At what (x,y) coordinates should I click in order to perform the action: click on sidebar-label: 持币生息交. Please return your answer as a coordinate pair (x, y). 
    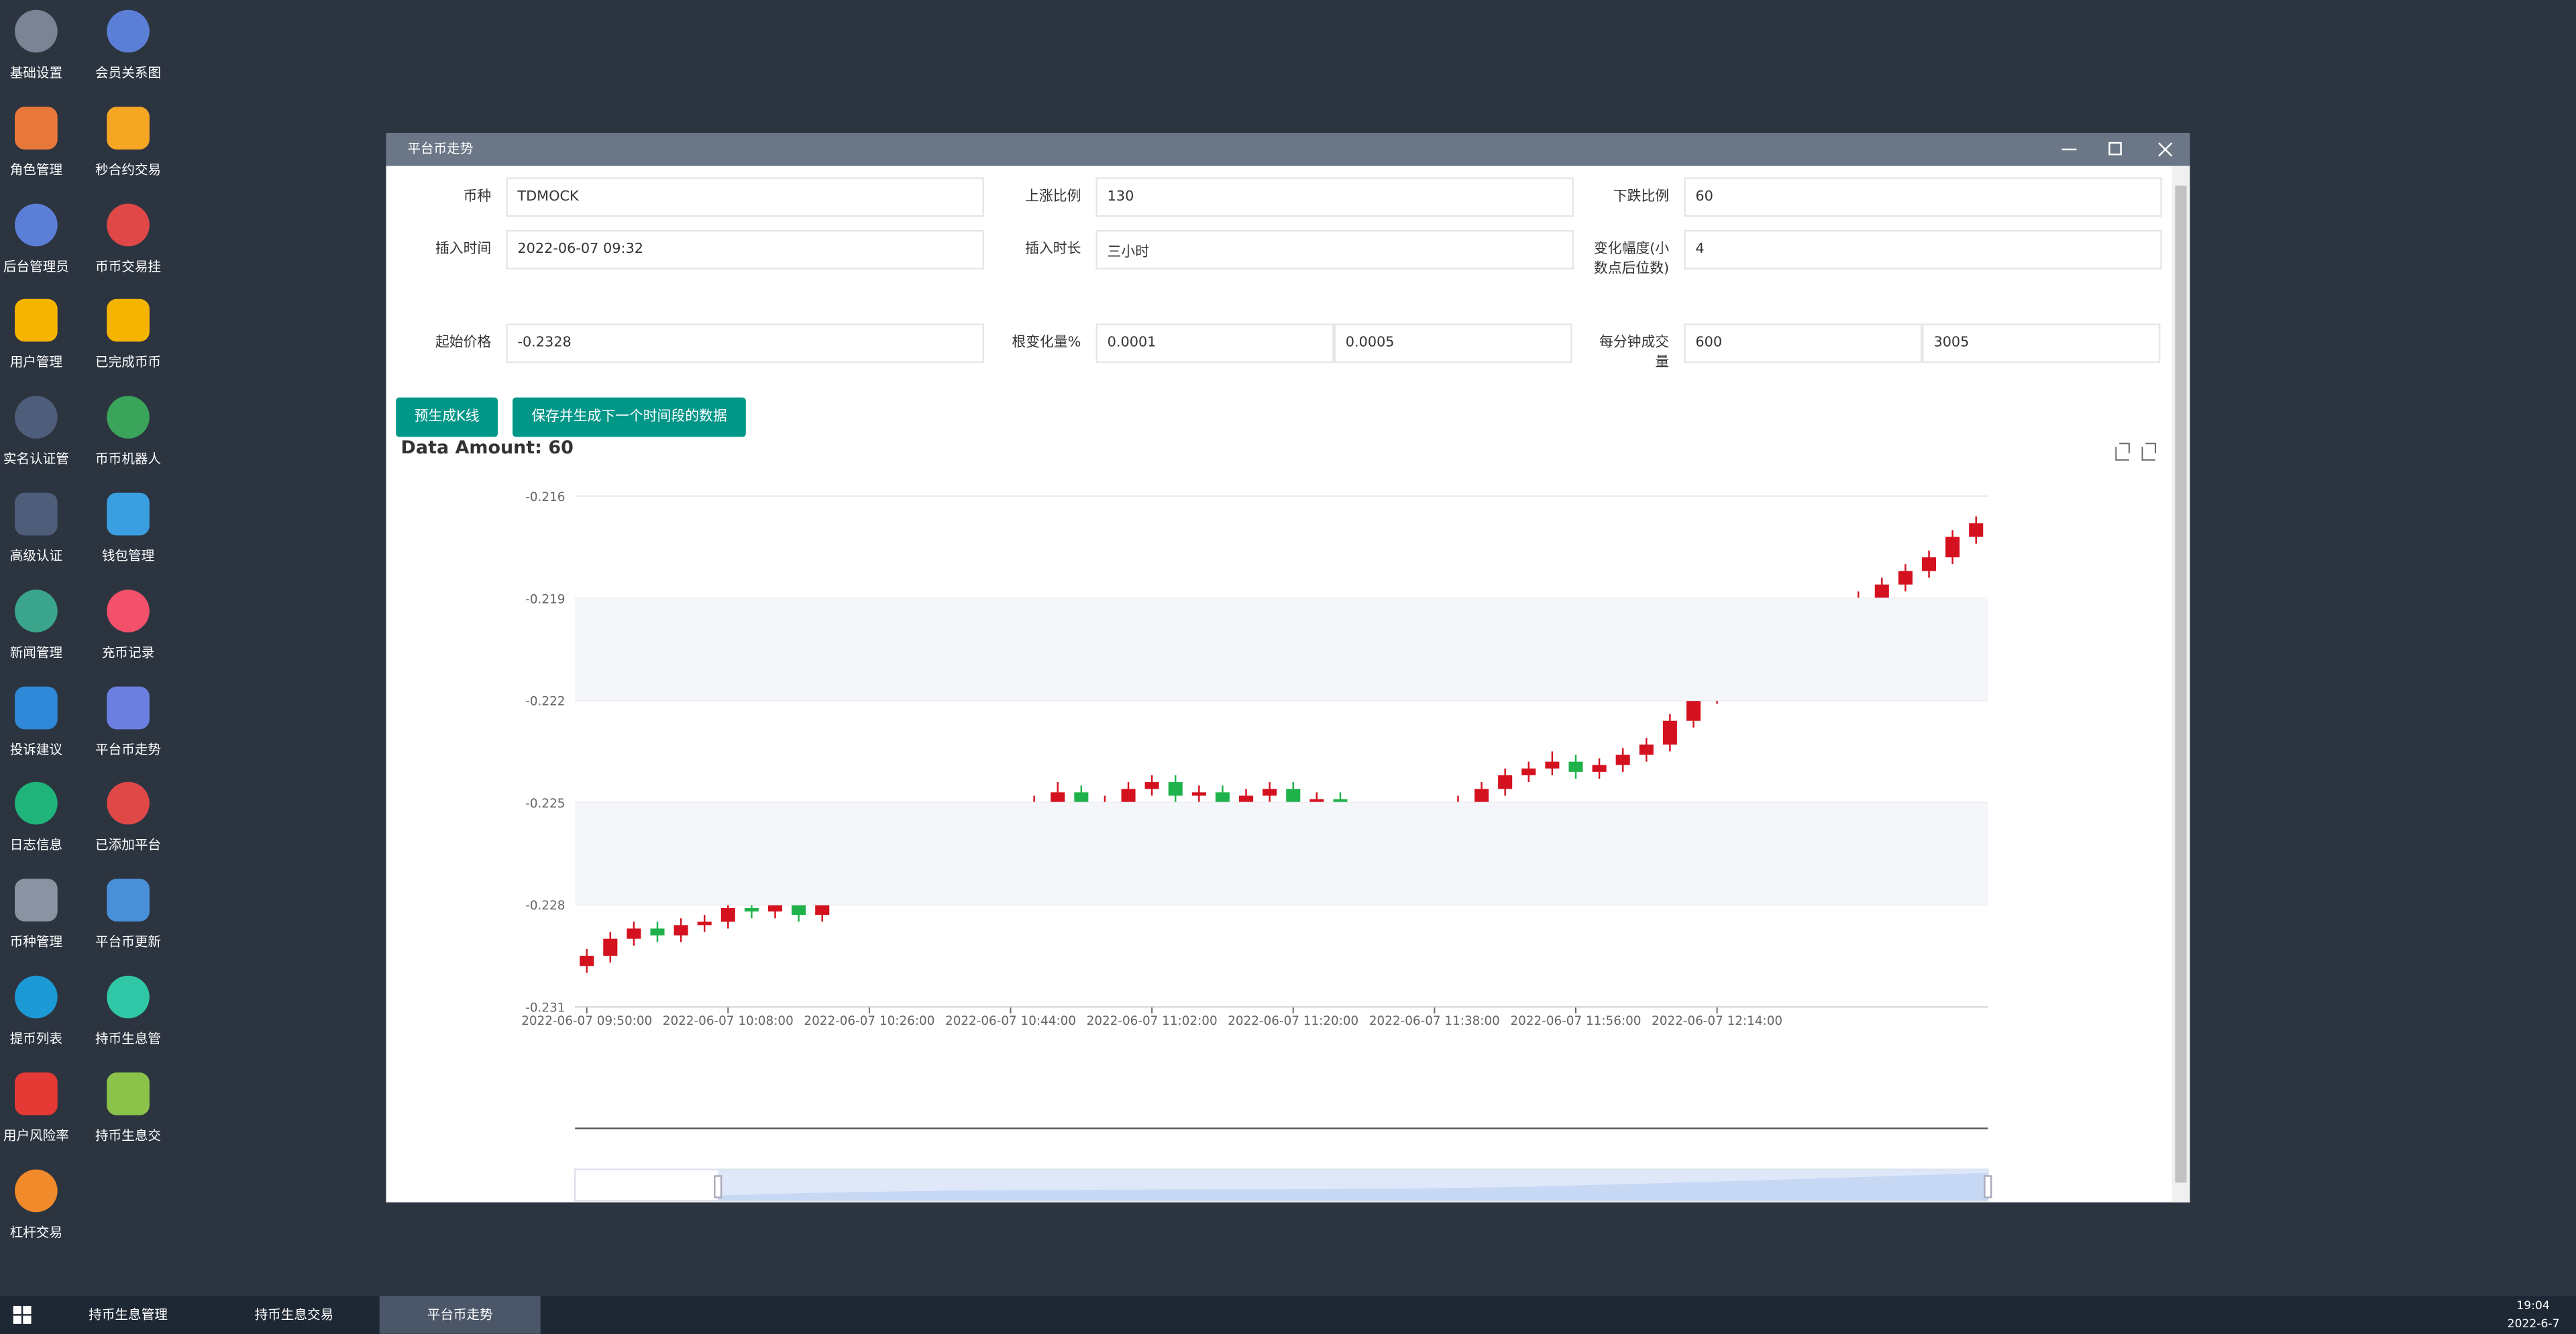
    Looking at the image, I should click on (128, 1135).